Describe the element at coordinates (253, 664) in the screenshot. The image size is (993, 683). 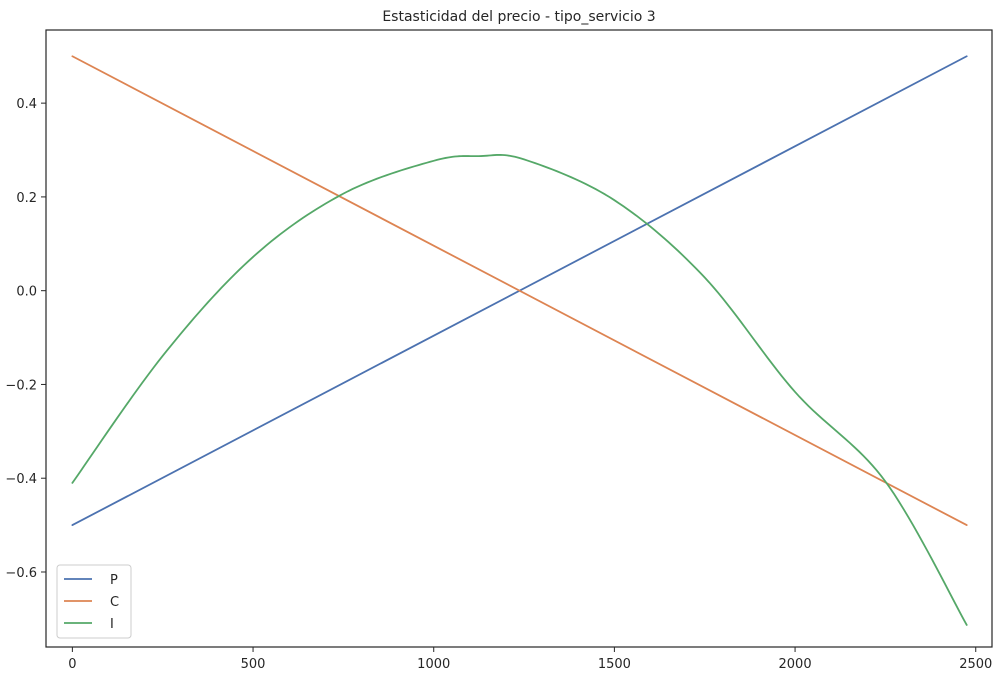
I see `x-tick-label: 500` at that location.